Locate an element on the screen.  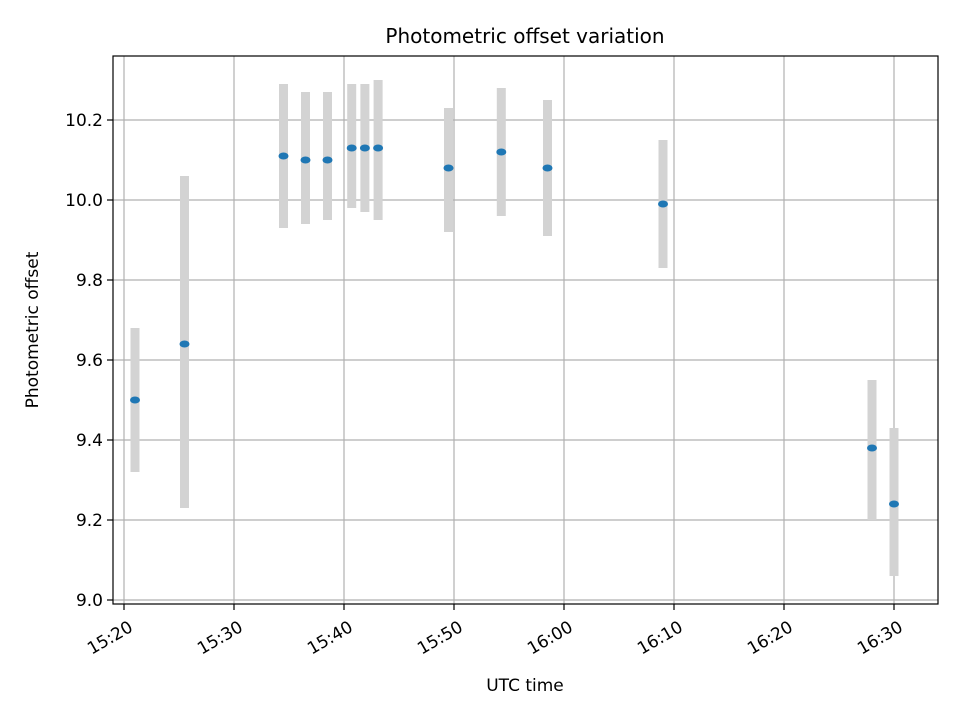
y-tick-label: 10.0 is located at coordinates (84, 201).